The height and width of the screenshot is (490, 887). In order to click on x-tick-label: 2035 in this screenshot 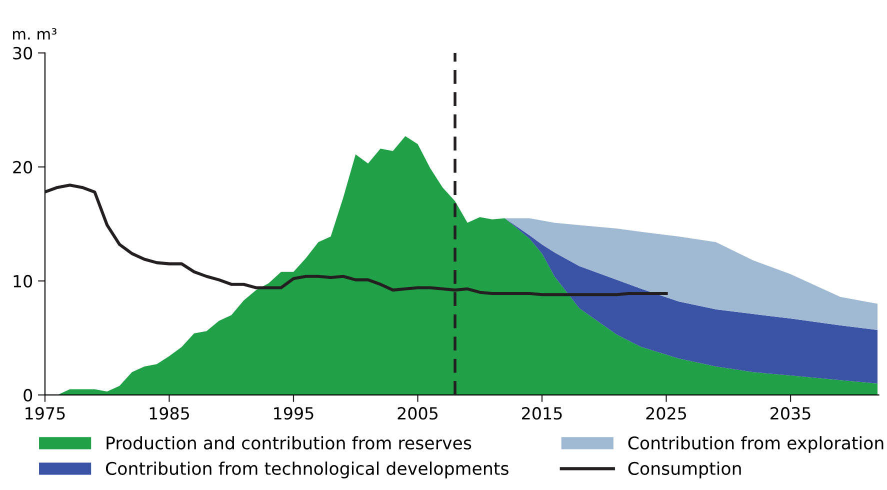, I will do `click(790, 413)`.